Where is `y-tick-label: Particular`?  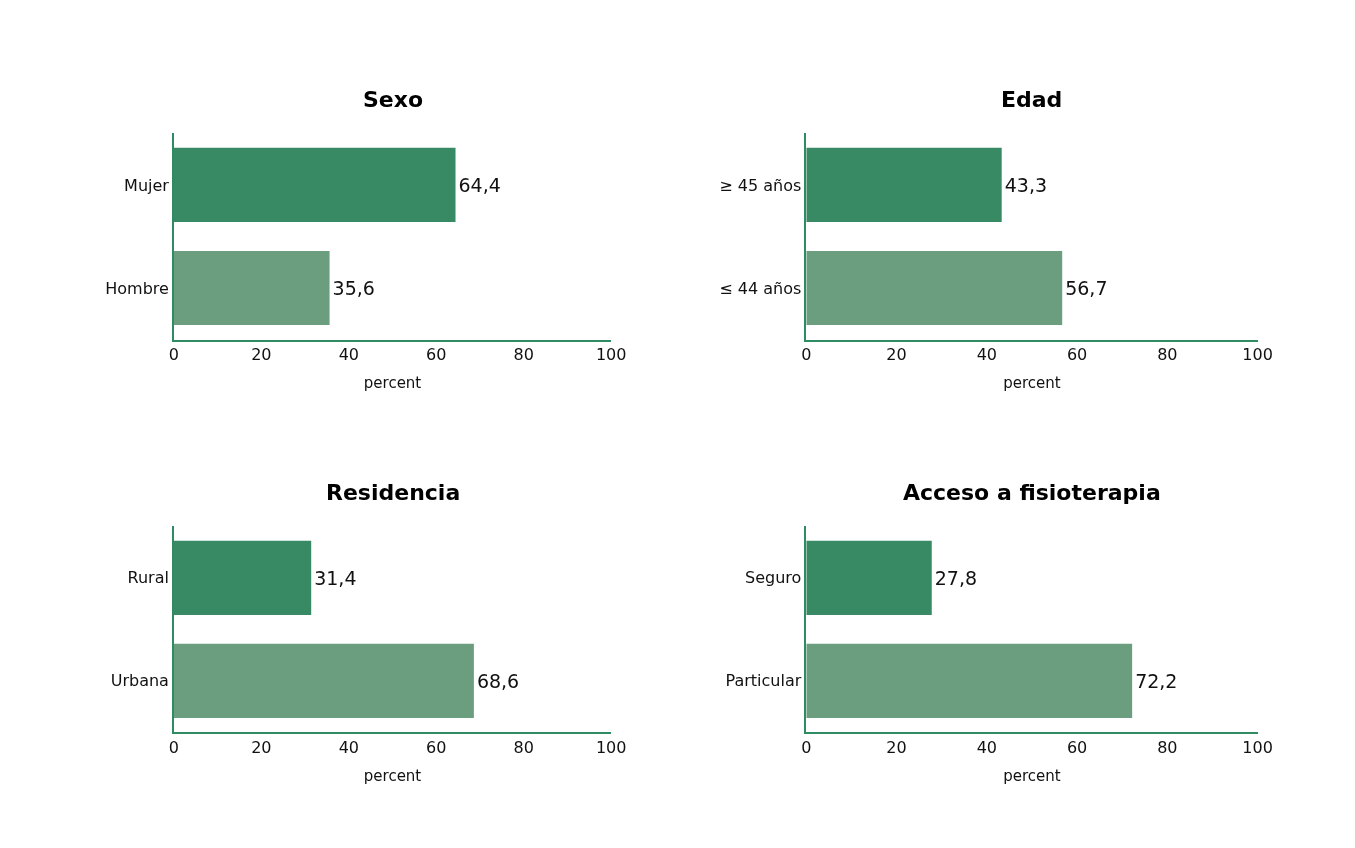 y-tick-label: Particular is located at coordinates (763, 681).